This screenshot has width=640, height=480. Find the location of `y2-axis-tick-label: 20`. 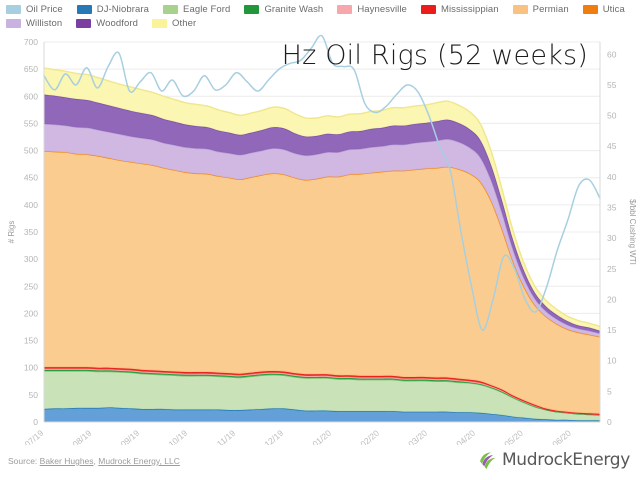

y2-axis-tick-label: 20 is located at coordinates (612, 299).